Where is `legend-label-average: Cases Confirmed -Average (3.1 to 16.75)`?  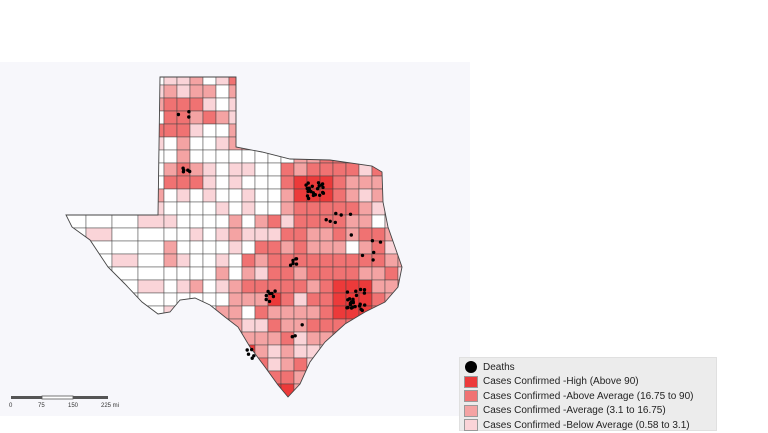
legend-label-average: Cases Confirmed -Average (3.1 to 16.75) is located at coordinates (574, 411).